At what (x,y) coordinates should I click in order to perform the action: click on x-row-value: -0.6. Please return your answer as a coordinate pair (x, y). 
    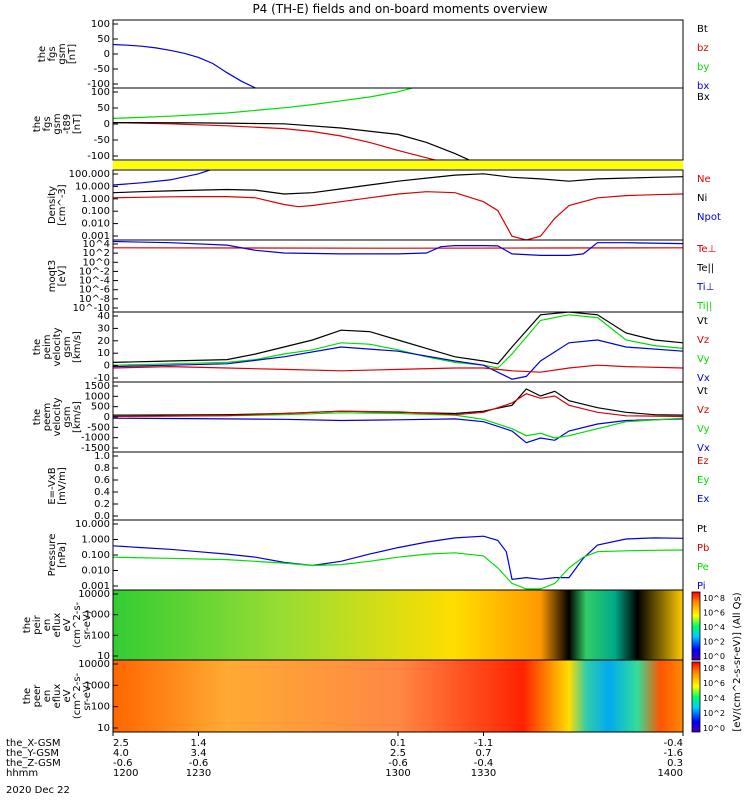
    Looking at the image, I should click on (123, 763).